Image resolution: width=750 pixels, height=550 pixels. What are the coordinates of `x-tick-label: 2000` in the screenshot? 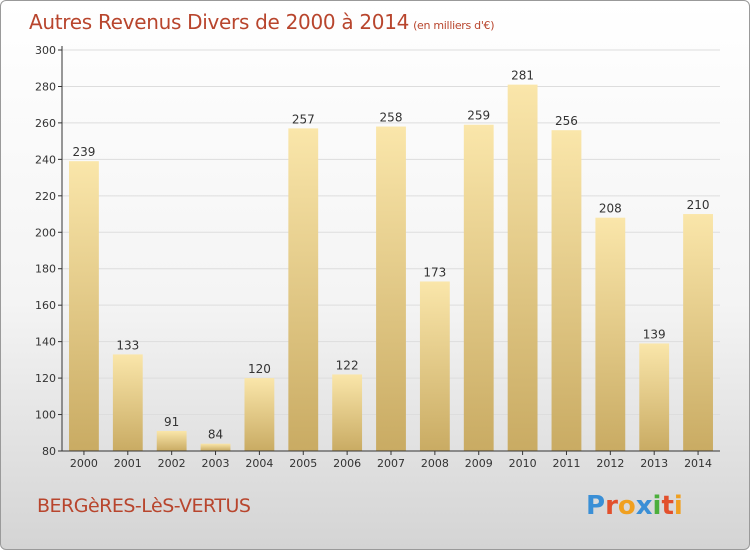 It's located at (84, 463).